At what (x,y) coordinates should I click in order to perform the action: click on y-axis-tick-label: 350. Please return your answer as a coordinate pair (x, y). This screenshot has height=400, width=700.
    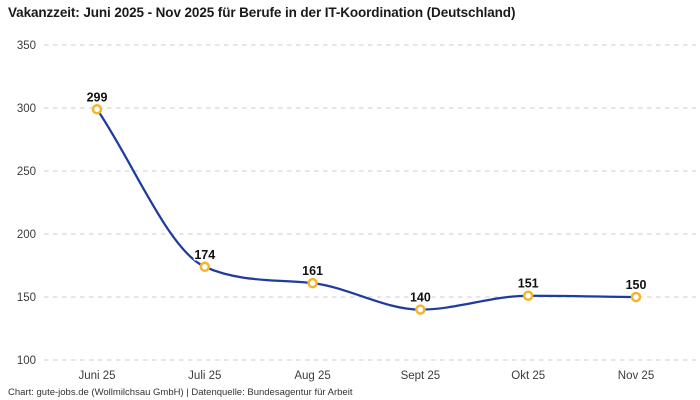
    Looking at the image, I should click on (26, 46).